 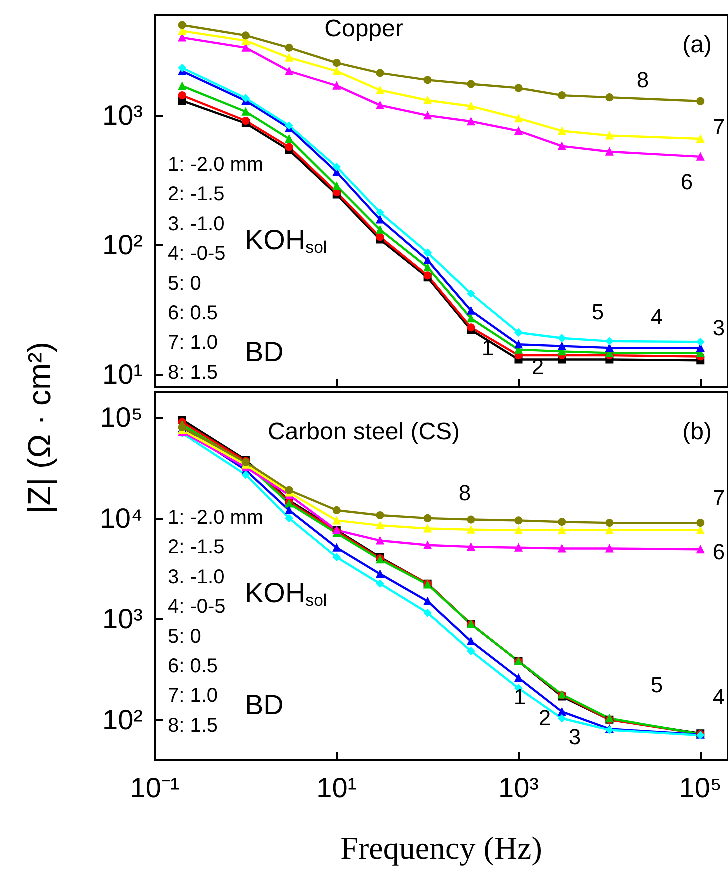 I want to click on x-tick-label: 10³, so click(x=518, y=788).